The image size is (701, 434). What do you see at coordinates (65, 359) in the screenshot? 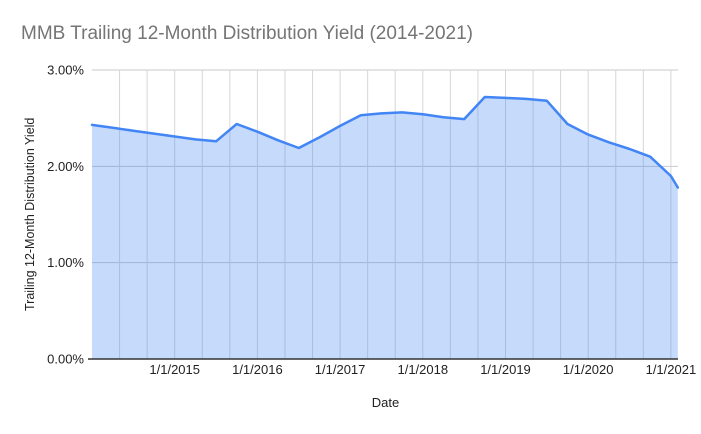
I see `y-tick-label: 0.00%` at bounding box center [65, 359].